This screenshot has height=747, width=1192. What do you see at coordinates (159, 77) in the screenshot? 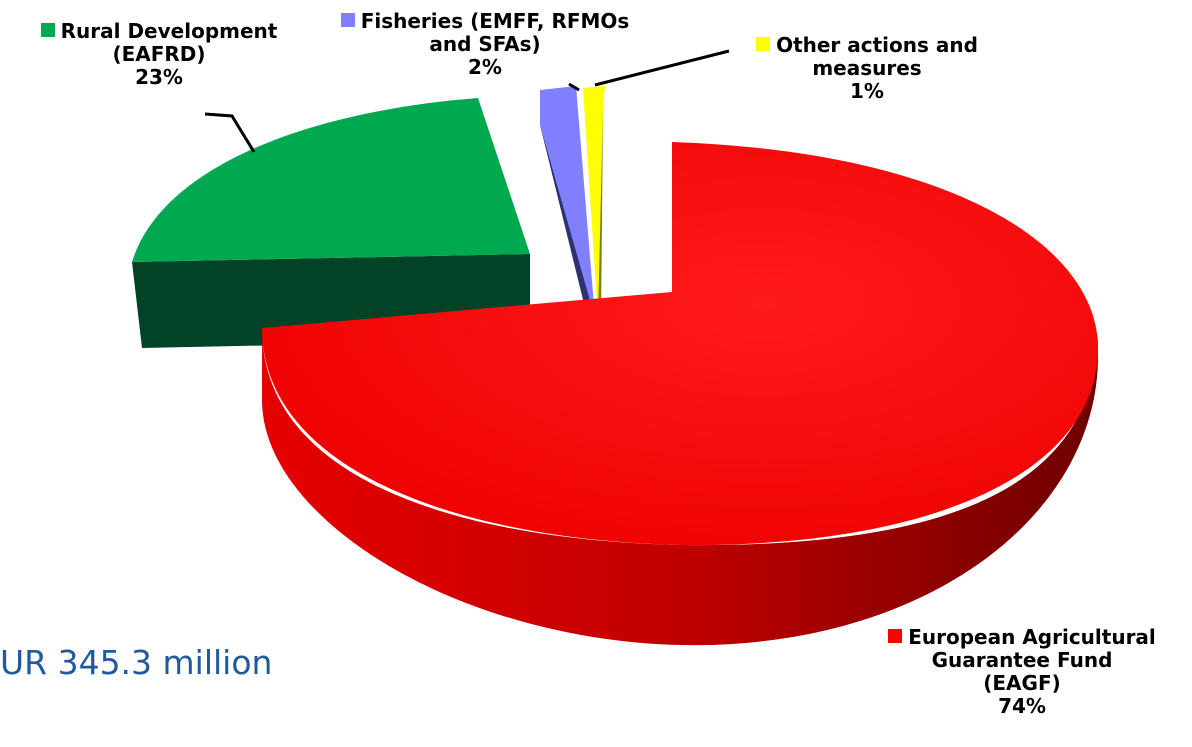
I see `rural-development-pct: 23%` at bounding box center [159, 77].